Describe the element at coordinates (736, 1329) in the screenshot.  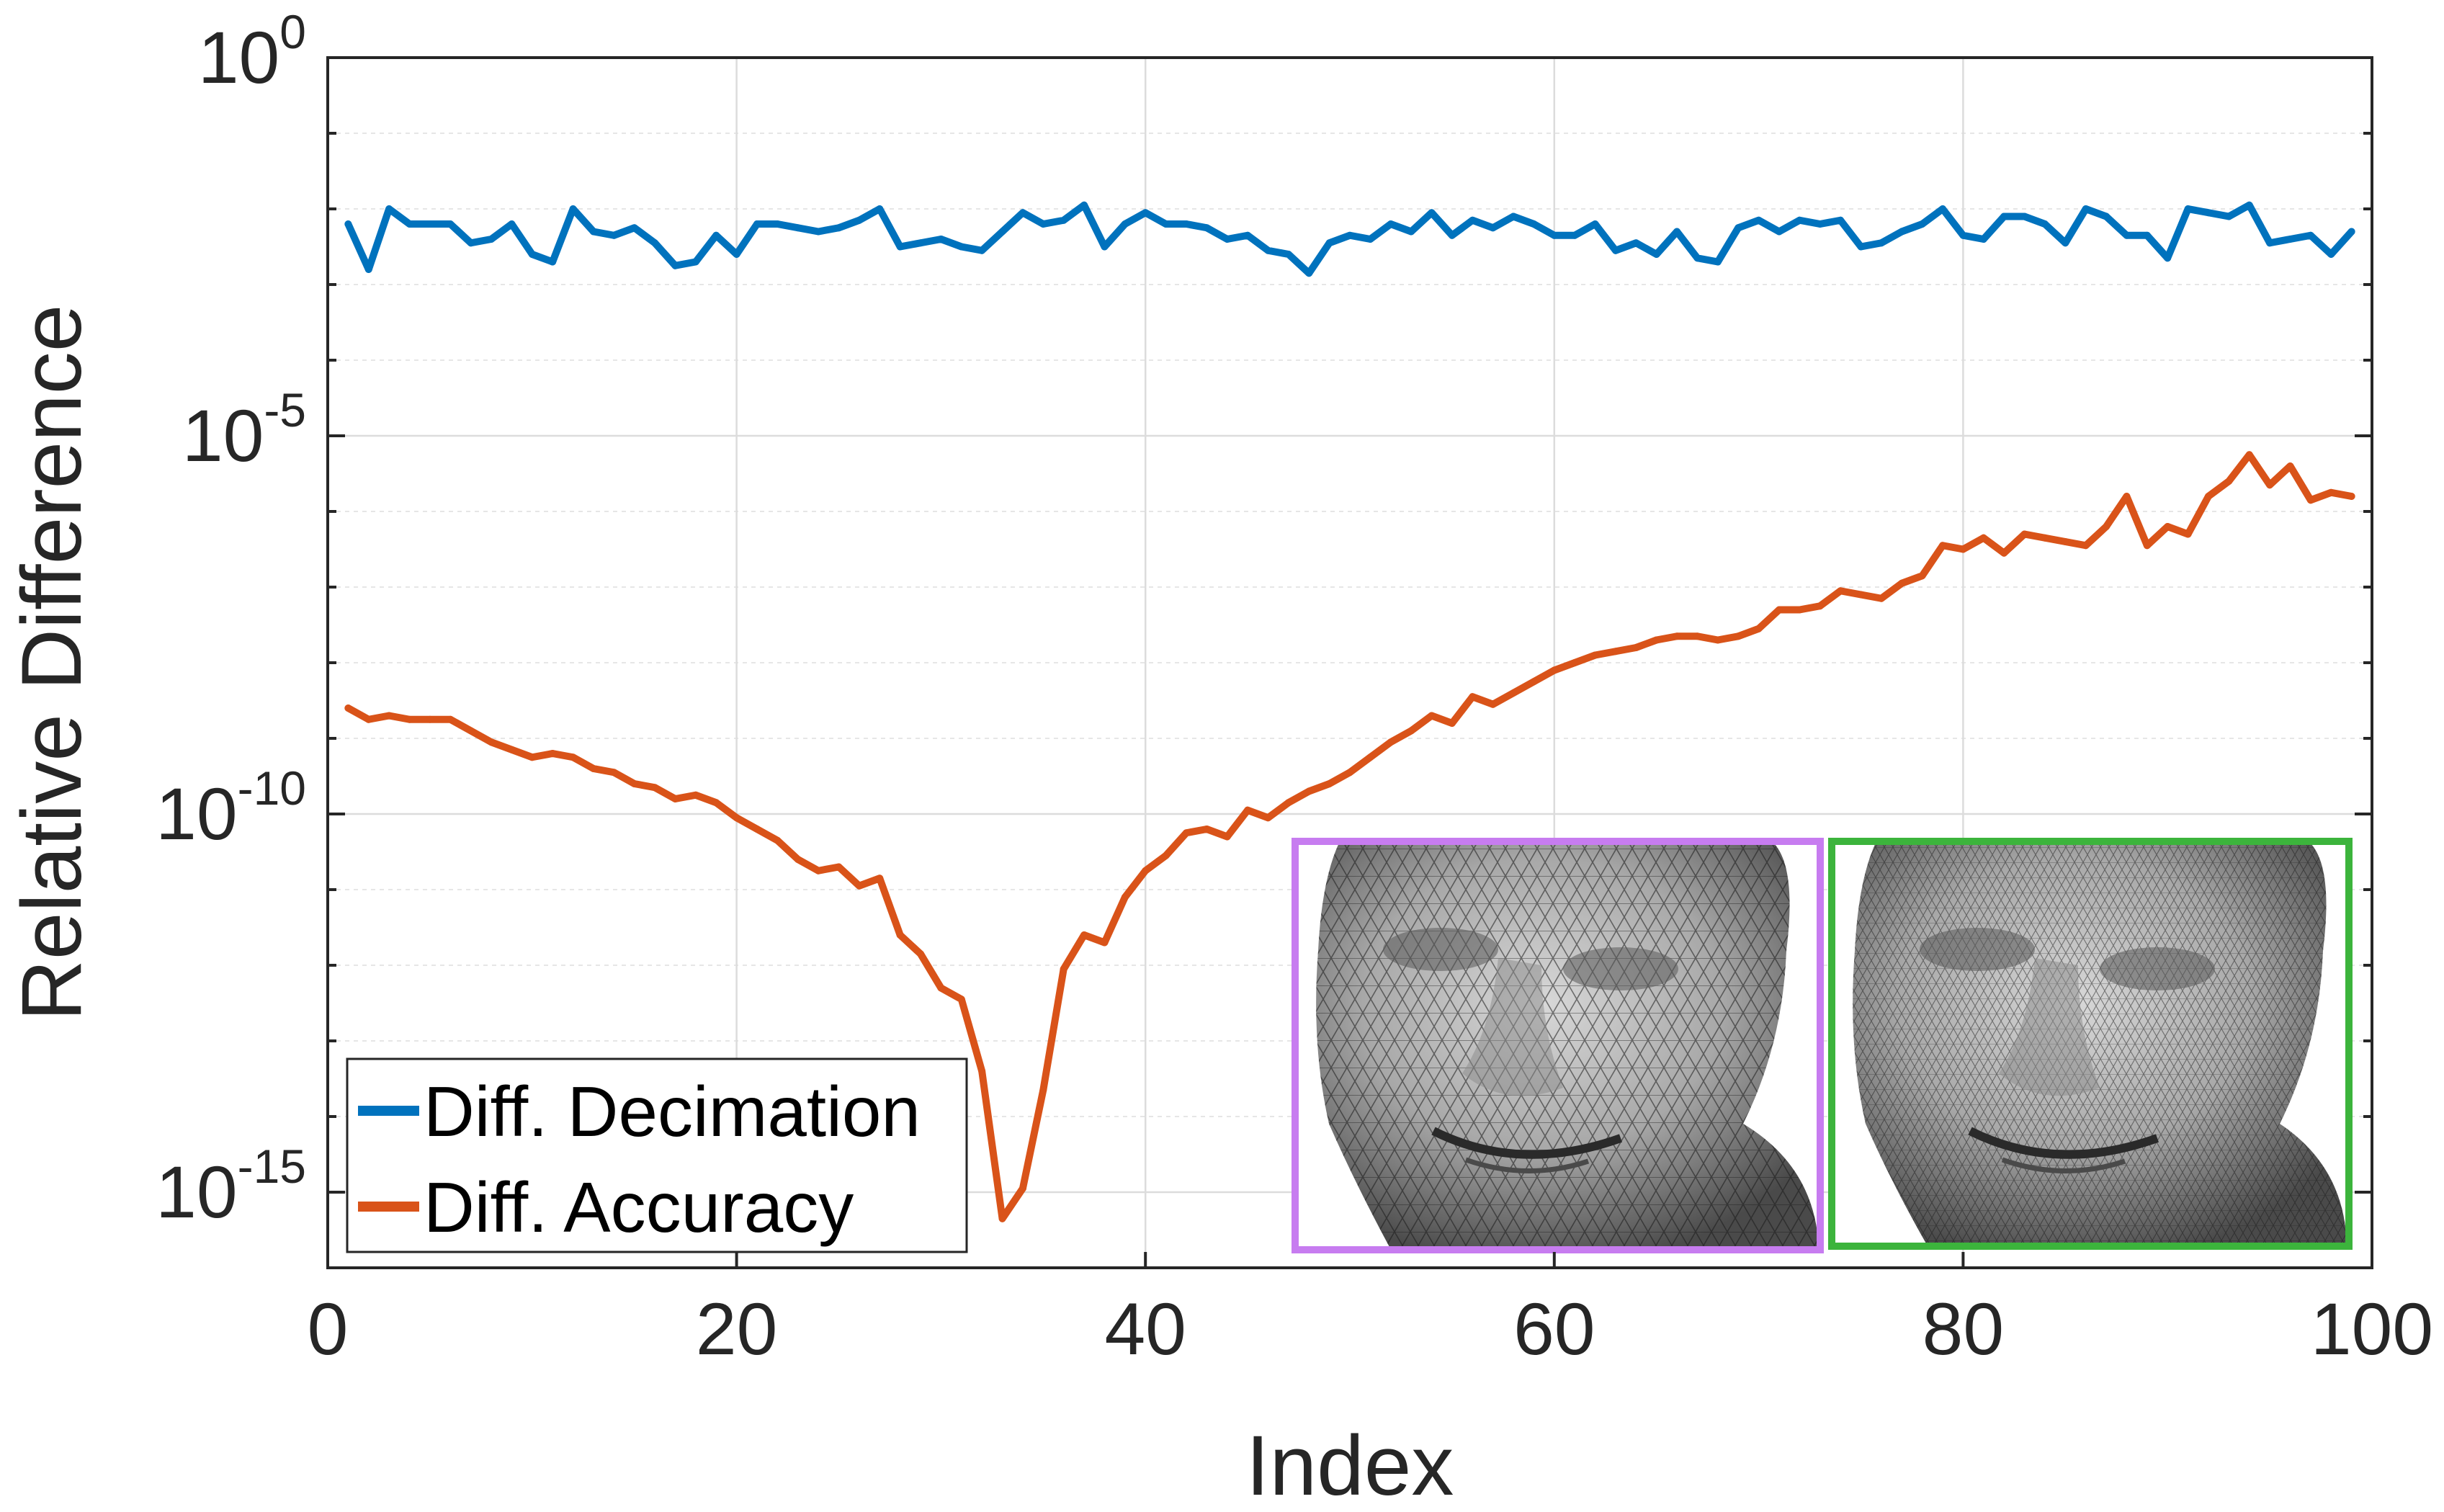
I see `x-tick-label: 20` at that location.